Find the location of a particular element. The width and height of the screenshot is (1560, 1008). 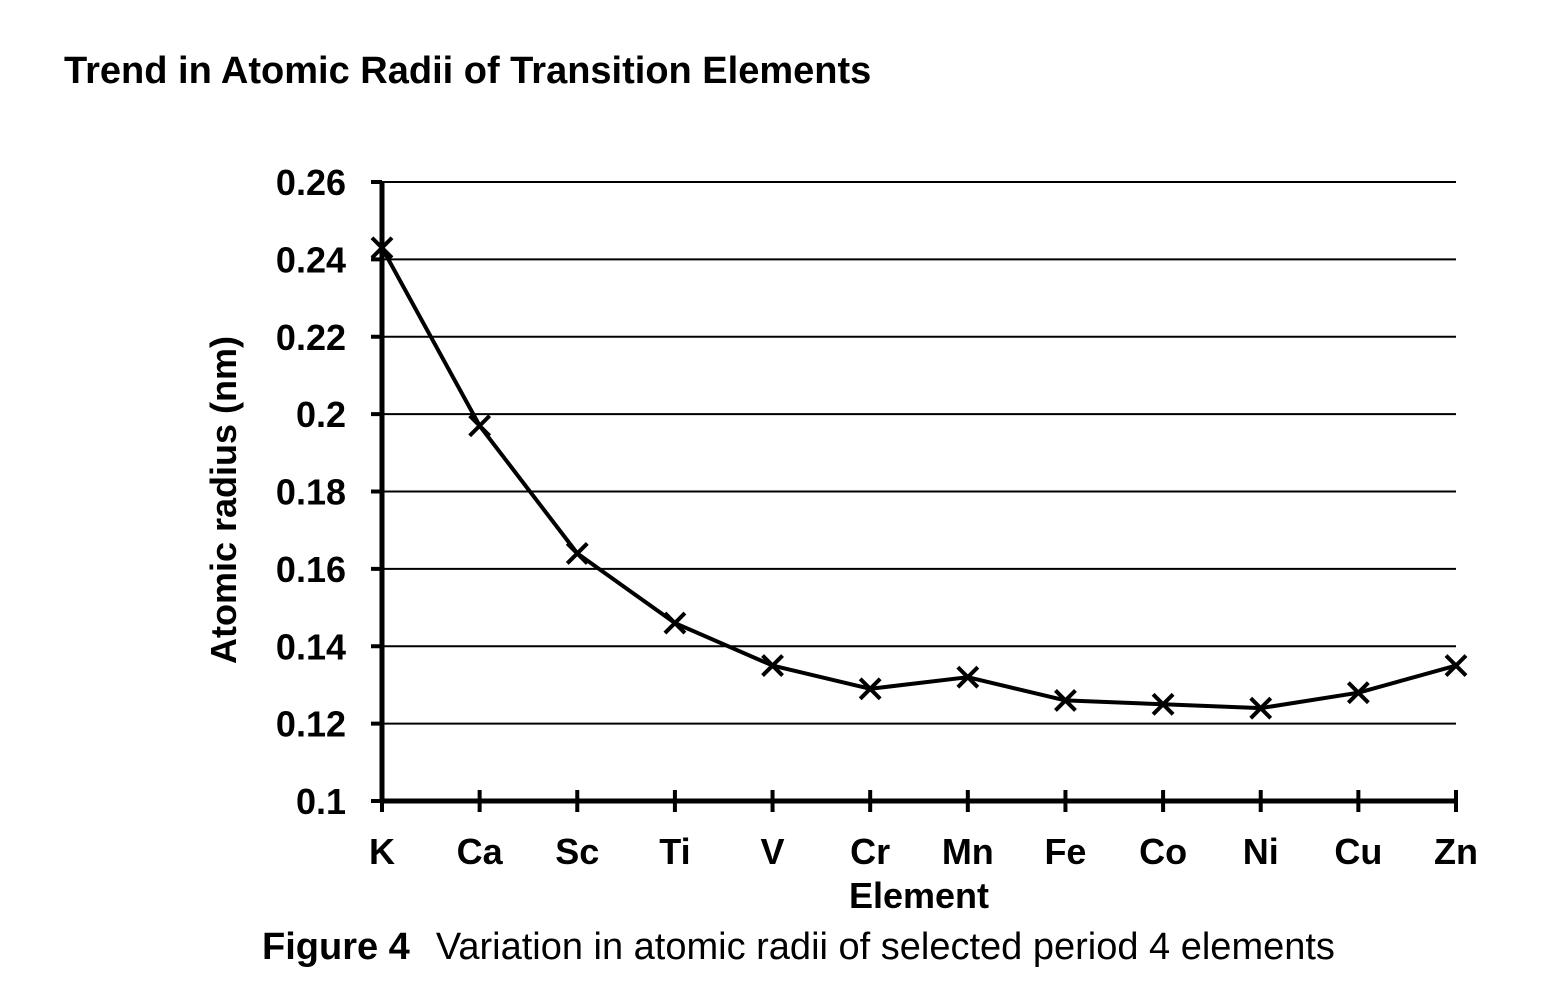

x-tick-label: V is located at coordinates (773, 851).